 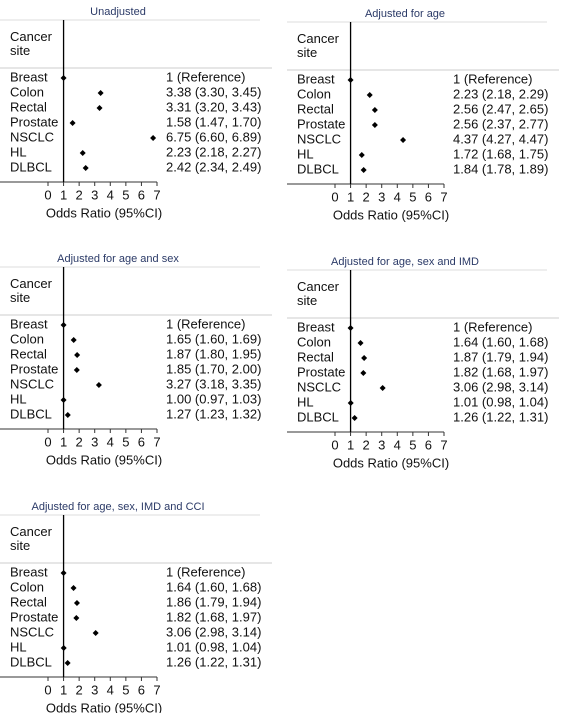 I want to click on value-label: 1.64 (1.60, 1.68), so click(x=213, y=586).